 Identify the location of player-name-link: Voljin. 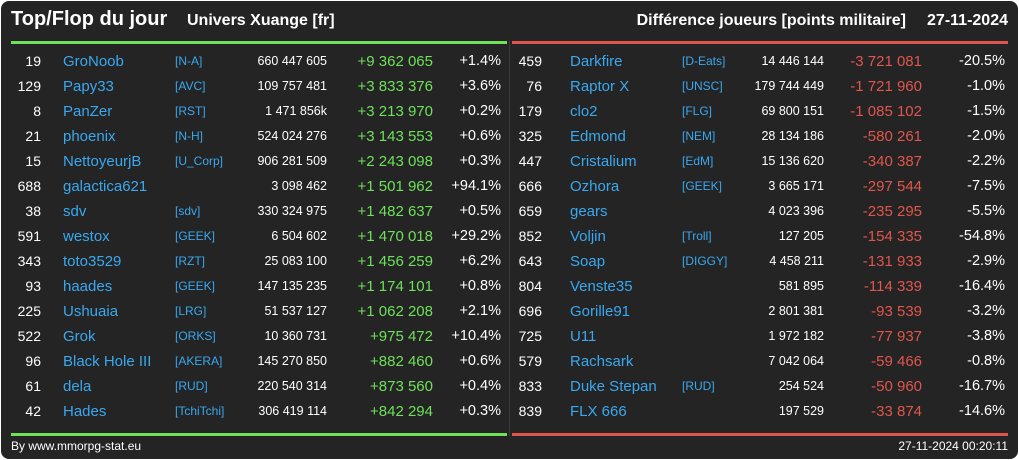
(588, 236).